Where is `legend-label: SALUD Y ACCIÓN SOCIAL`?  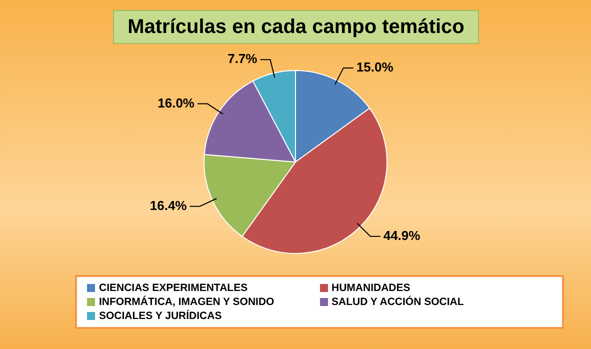
legend-label: SALUD Y ACCIÓN SOCIAL is located at coordinates (398, 302).